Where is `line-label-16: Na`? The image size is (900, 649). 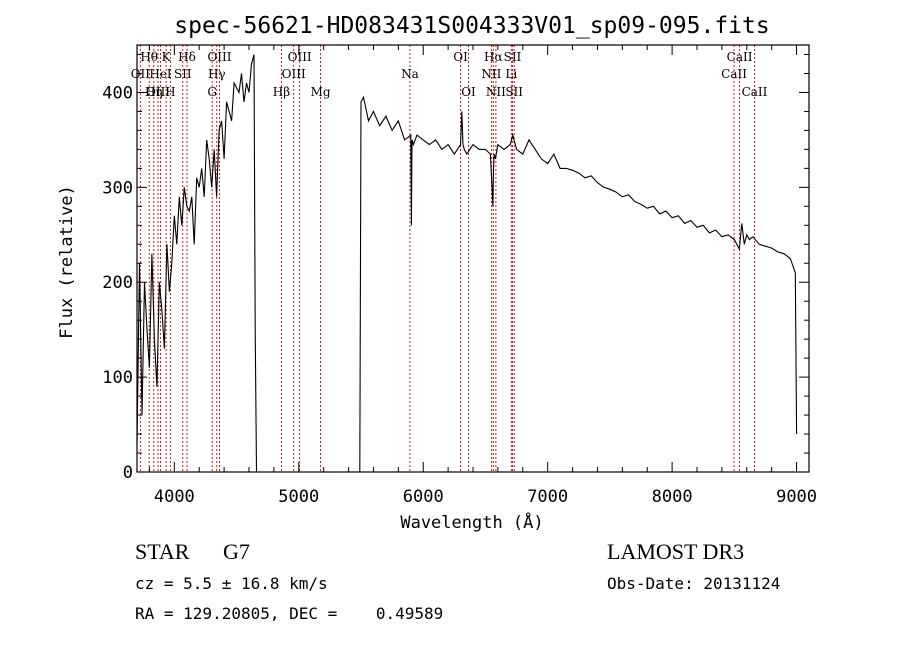
line-label-16: Na is located at coordinates (410, 74).